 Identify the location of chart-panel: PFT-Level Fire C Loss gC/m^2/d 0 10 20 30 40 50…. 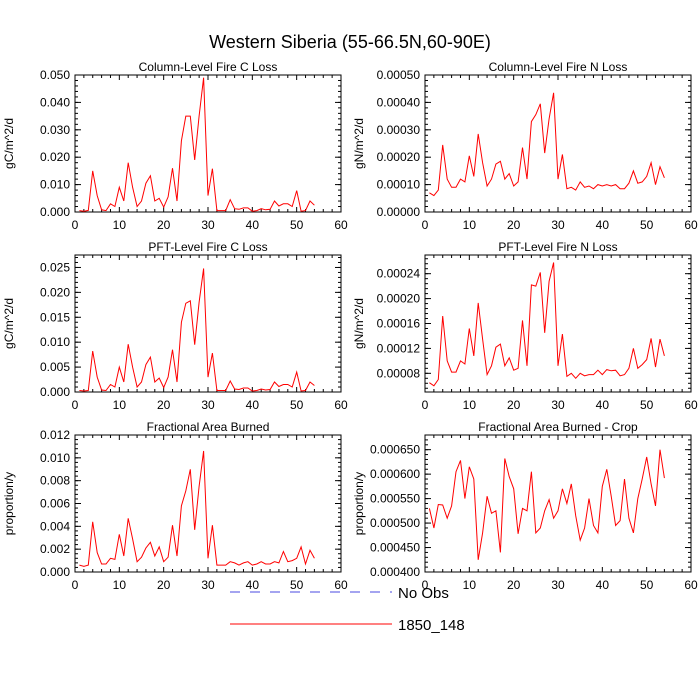
(175, 326).